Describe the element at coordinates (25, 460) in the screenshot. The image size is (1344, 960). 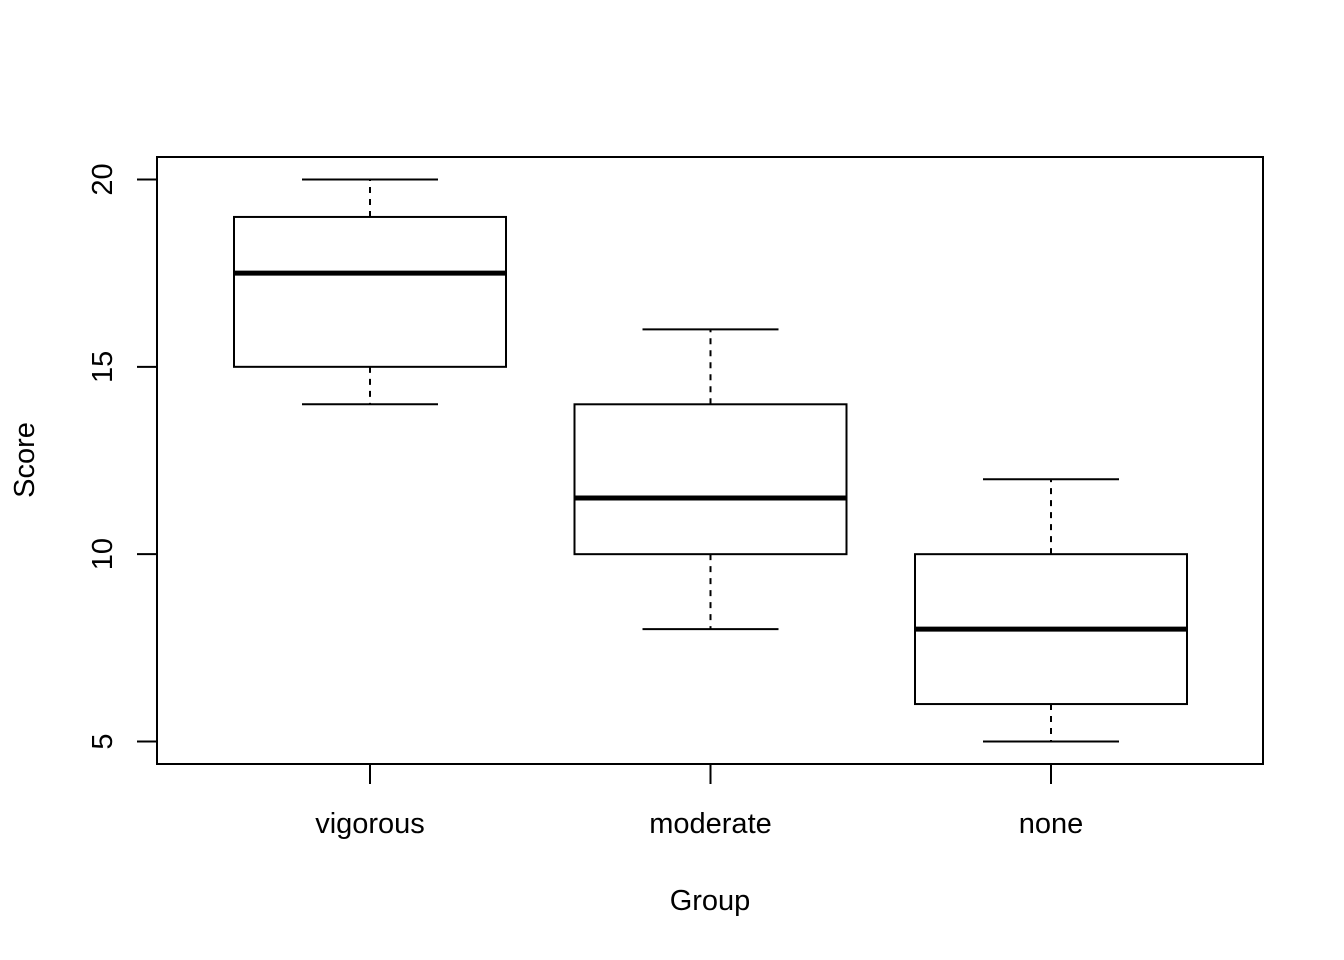
I see `y-axis-label: Score` at that location.